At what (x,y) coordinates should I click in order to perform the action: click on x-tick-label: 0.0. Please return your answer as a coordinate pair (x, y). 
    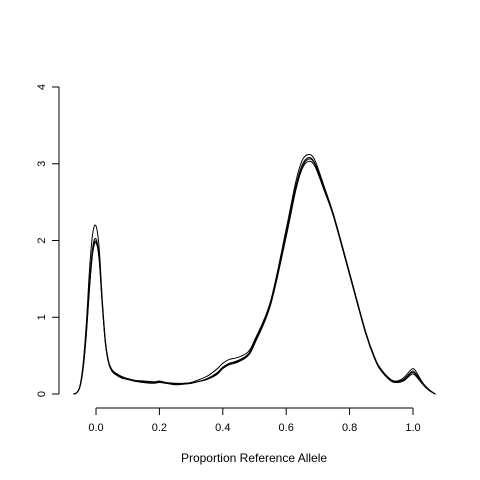
    Looking at the image, I should click on (95, 428).